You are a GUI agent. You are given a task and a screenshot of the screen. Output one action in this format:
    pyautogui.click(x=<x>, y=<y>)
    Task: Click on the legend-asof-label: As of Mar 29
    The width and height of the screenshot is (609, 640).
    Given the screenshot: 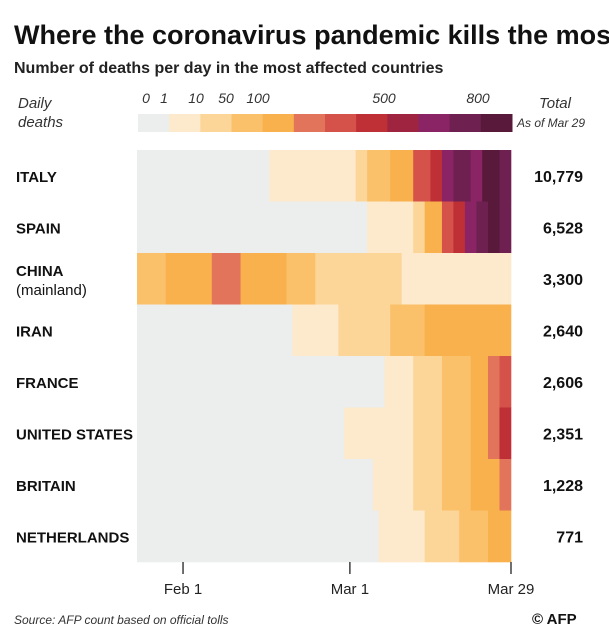 What is the action you would take?
    pyautogui.click(x=550, y=123)
    